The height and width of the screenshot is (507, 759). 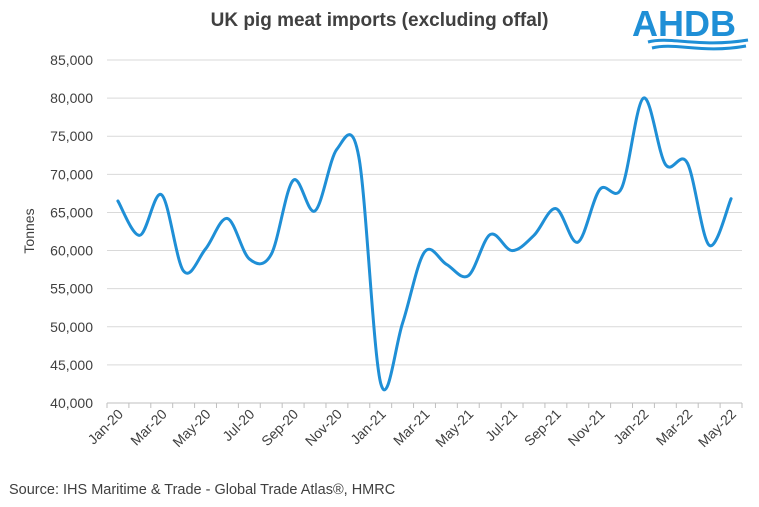 I want to click on y-tick-label: 70,000, so click(x=71, y=174).